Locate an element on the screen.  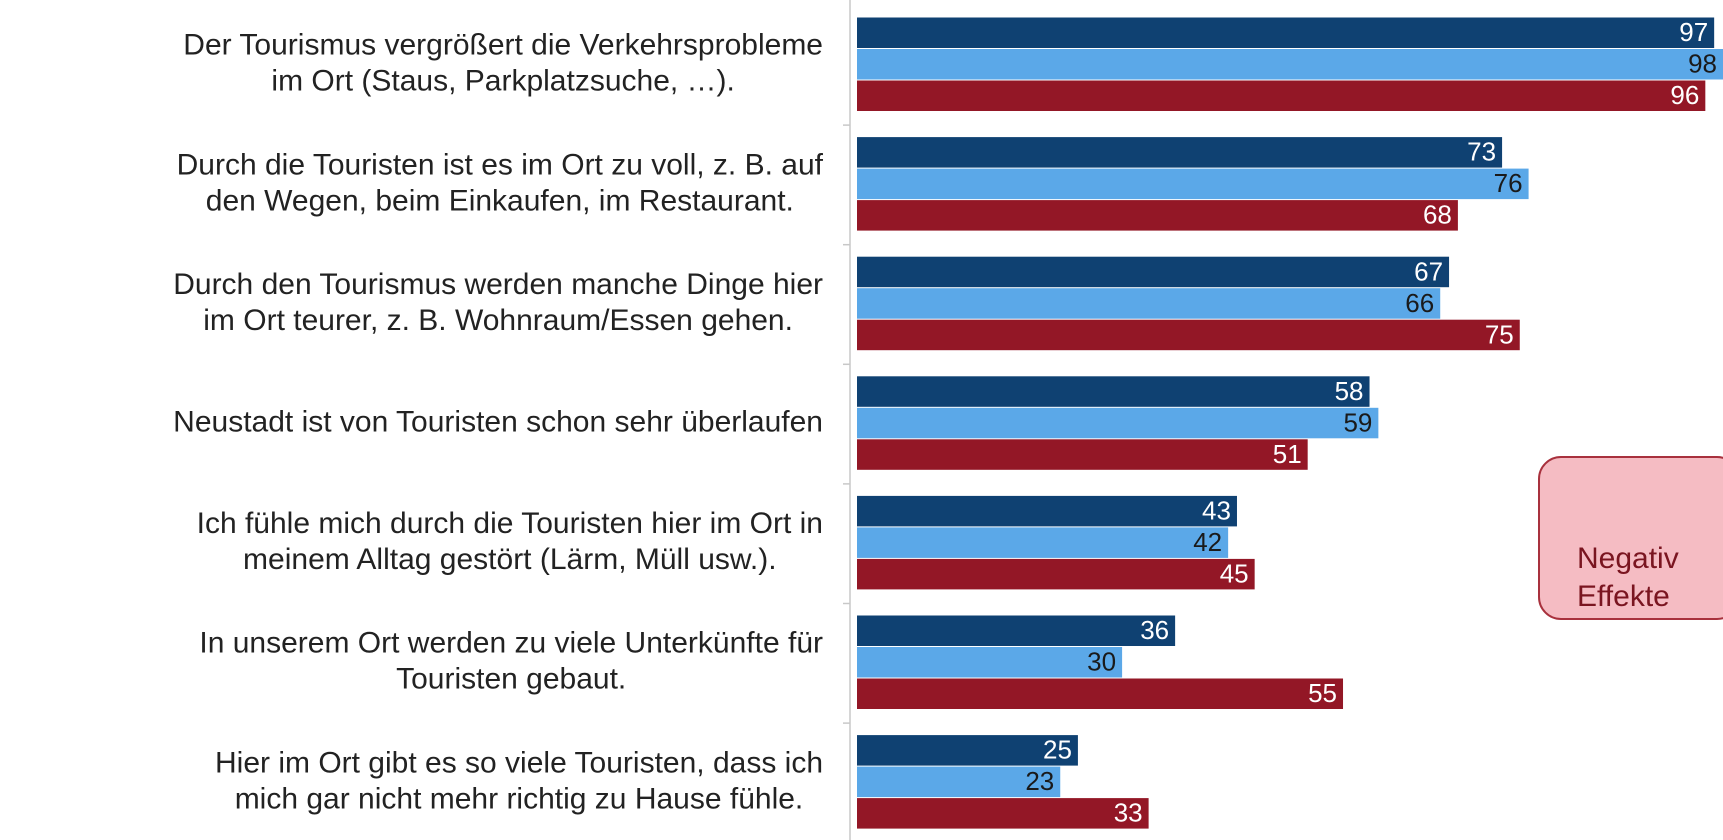
value-label: 42 is located at coordinates (1207, 542).